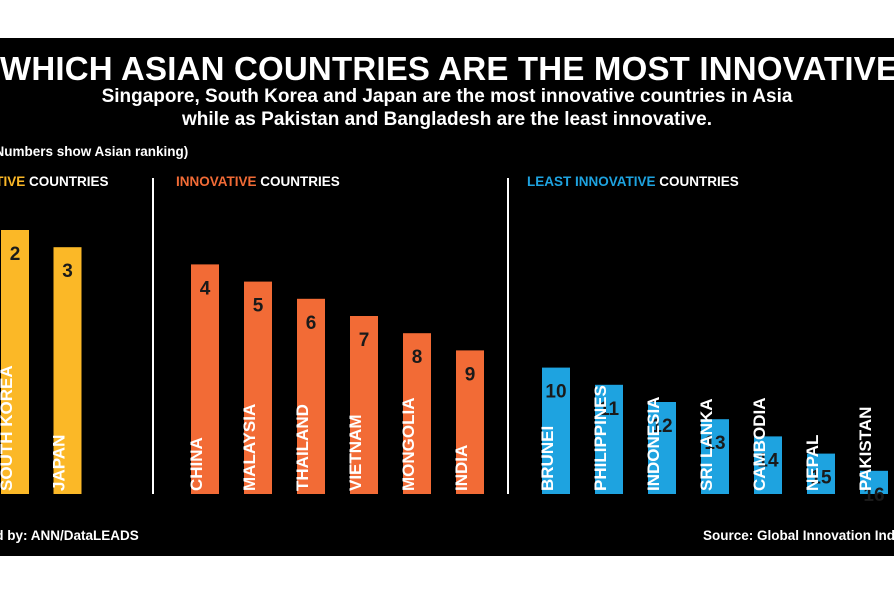  I want to click on section-rest-least: COUNTRIES, so click(697, 181).